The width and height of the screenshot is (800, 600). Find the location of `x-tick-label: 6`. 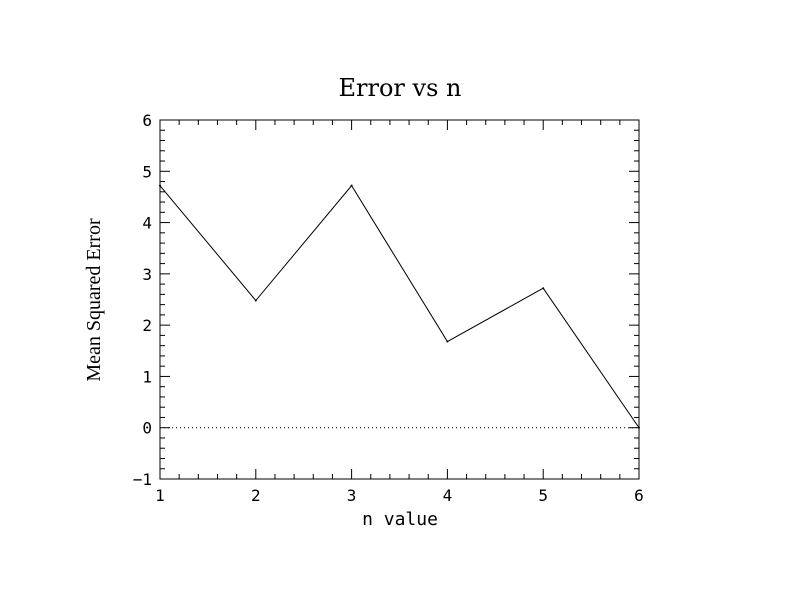

x-tick-label: 6 is located at coordinates (639, 495).